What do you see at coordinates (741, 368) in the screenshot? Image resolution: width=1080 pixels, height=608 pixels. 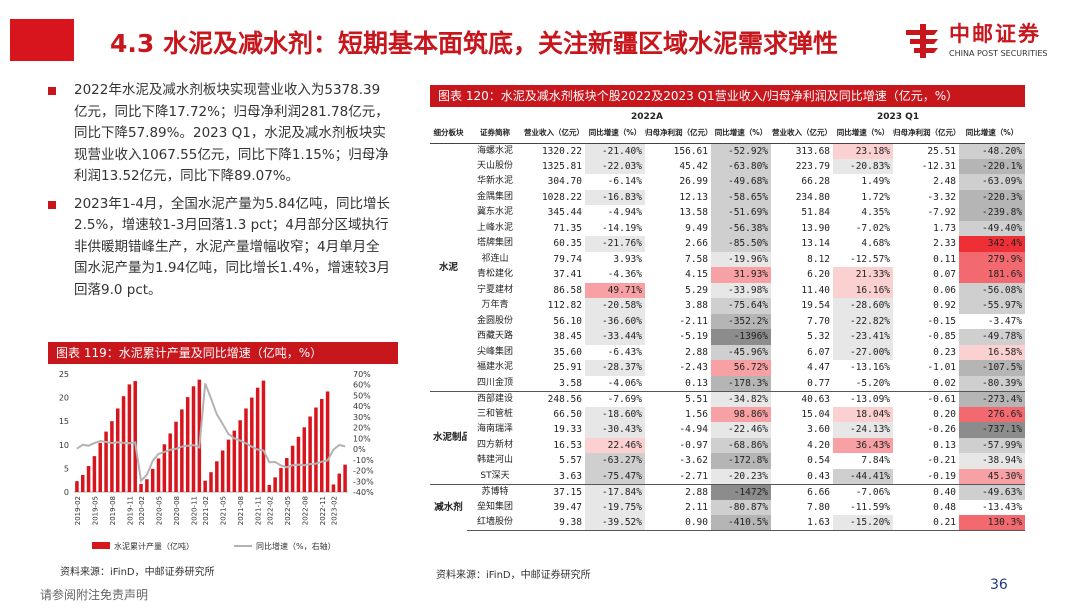 I see `value-cell: 56.72%` at bounding box center [741, 368].